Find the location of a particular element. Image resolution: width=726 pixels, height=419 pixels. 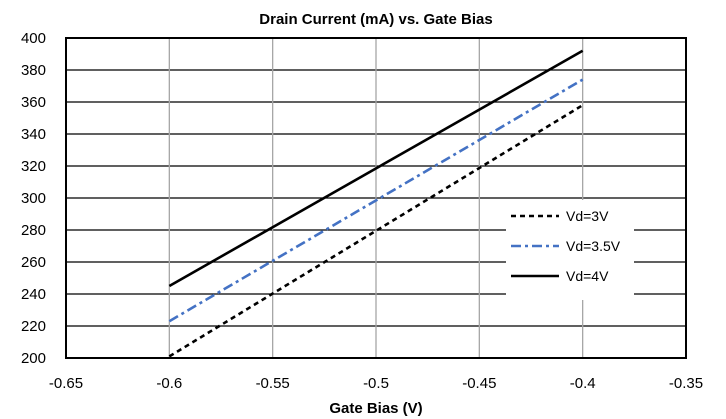

y-tick-label: 400 is located at coordinates (33, 38).